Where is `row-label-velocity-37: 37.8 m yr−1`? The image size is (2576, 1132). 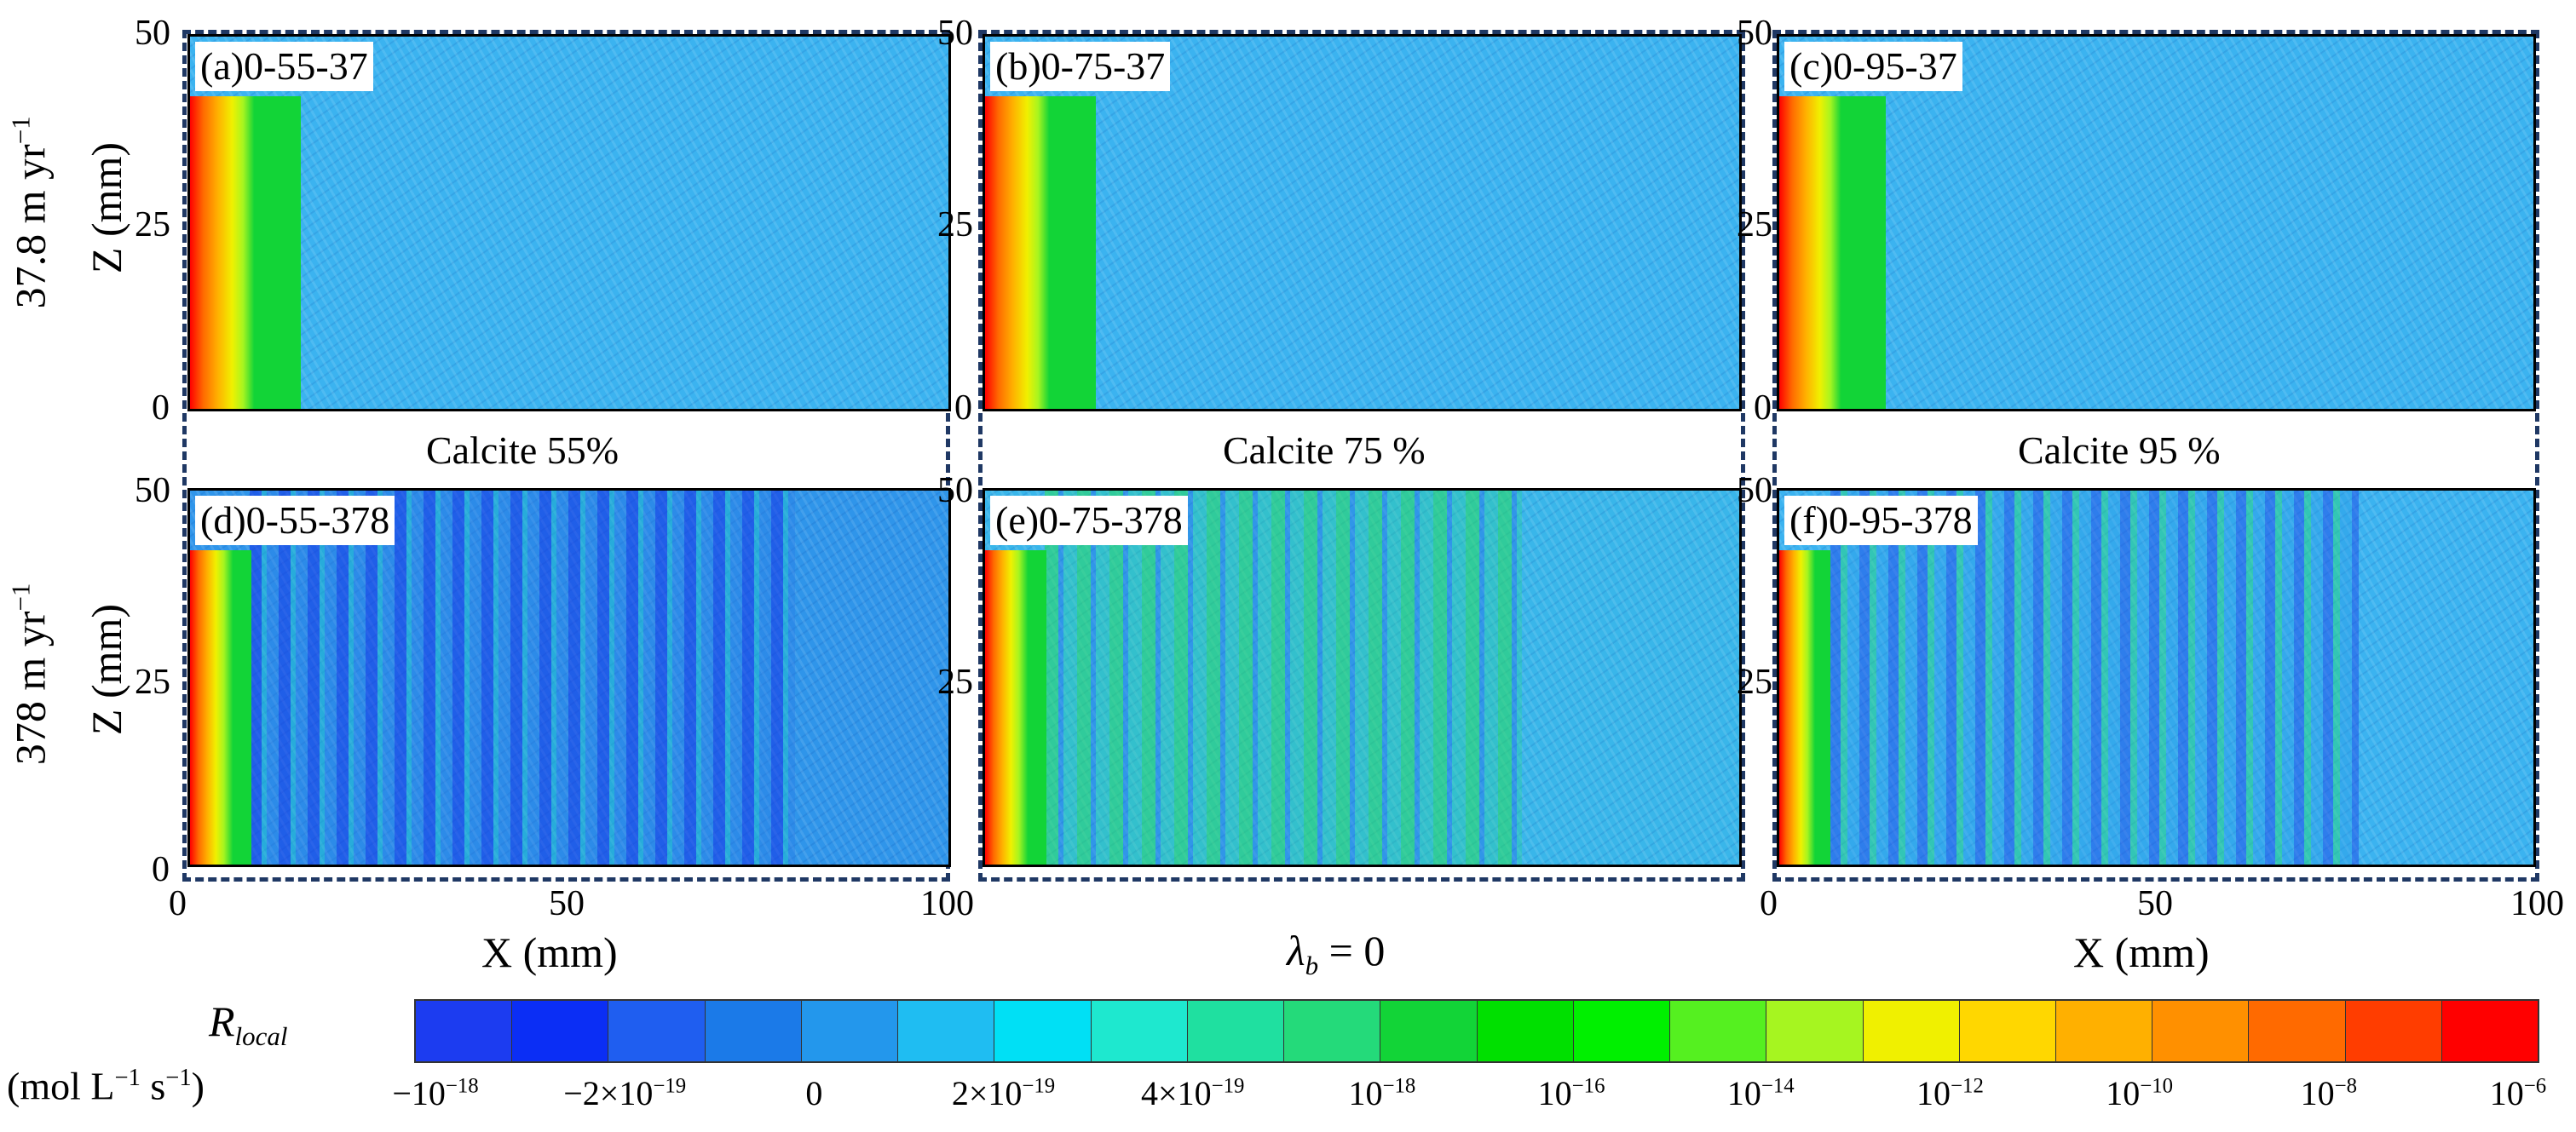 row-label-velocity-37: 37.8 m yr−1 is located at coordinates (27, 212).